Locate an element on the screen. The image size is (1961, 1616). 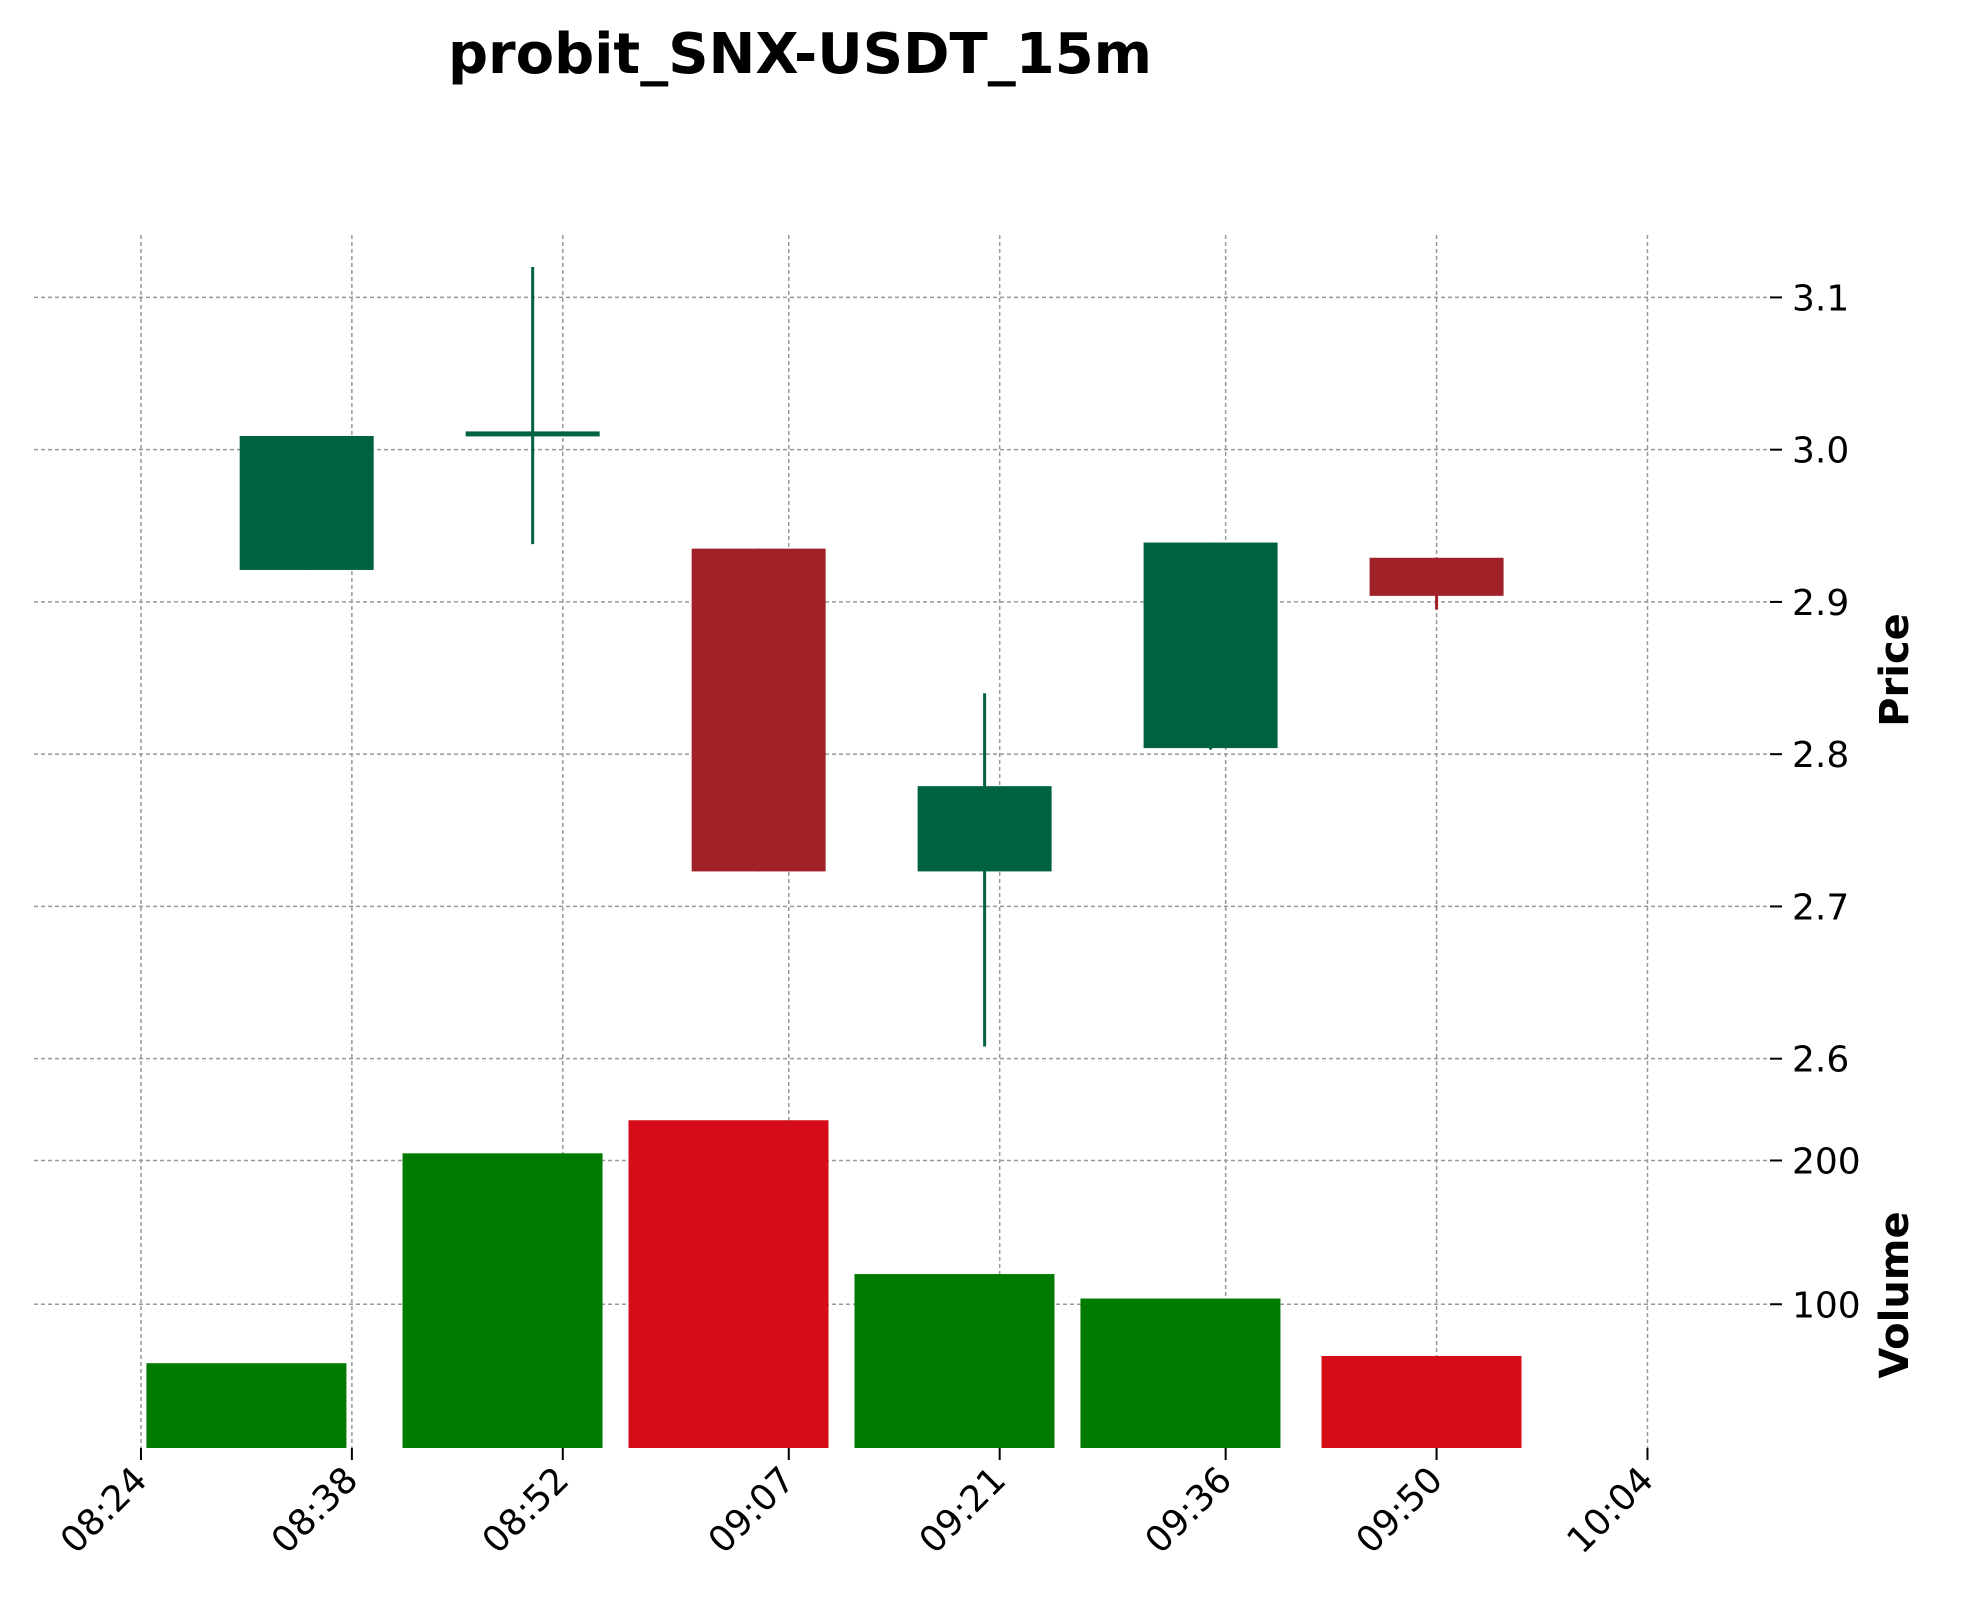
x-tick-label: 09:21 is located at coordinates (963, 1510).